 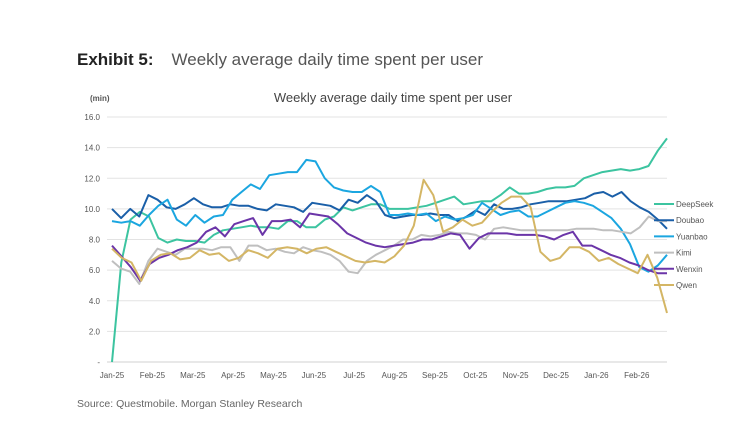 What do you see at coordinates (596, 375) in the screenshot?
I see `x-tick-label: Jan-26` at bounding box center [596, 375].